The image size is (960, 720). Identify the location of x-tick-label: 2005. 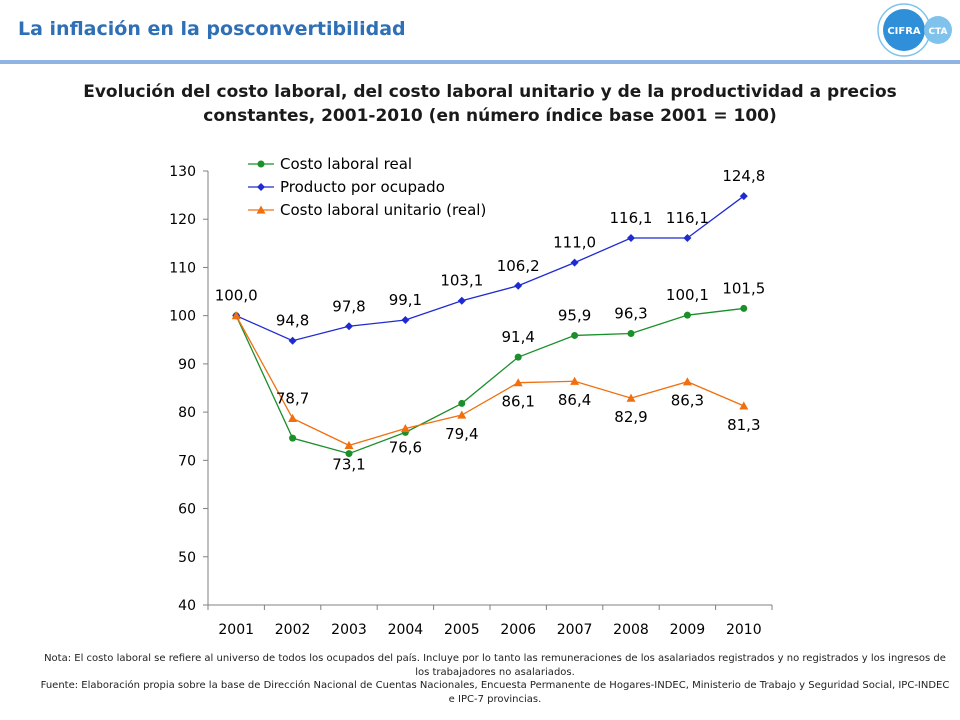
(462, 630).